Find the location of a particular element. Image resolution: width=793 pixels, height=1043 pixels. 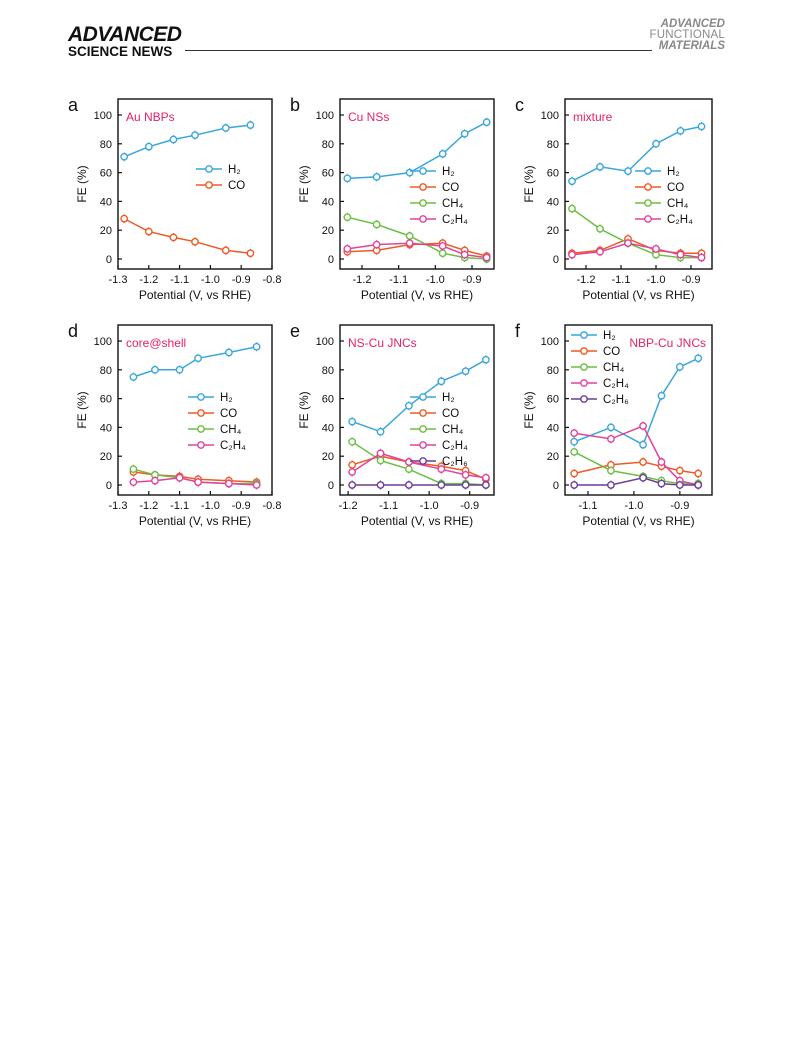

header-rule is located at coordinates (418, 50).